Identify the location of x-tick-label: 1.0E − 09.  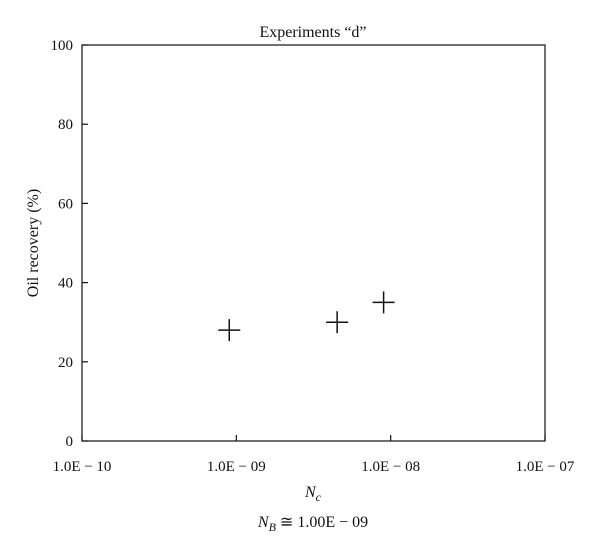
(236, 467).